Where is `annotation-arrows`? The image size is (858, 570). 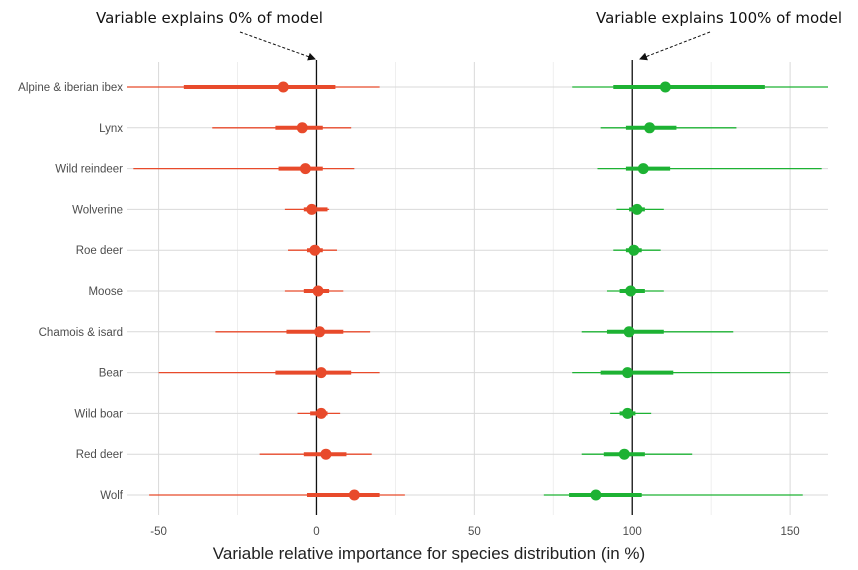 annotation-arrows is located at coordinates (475, 46).